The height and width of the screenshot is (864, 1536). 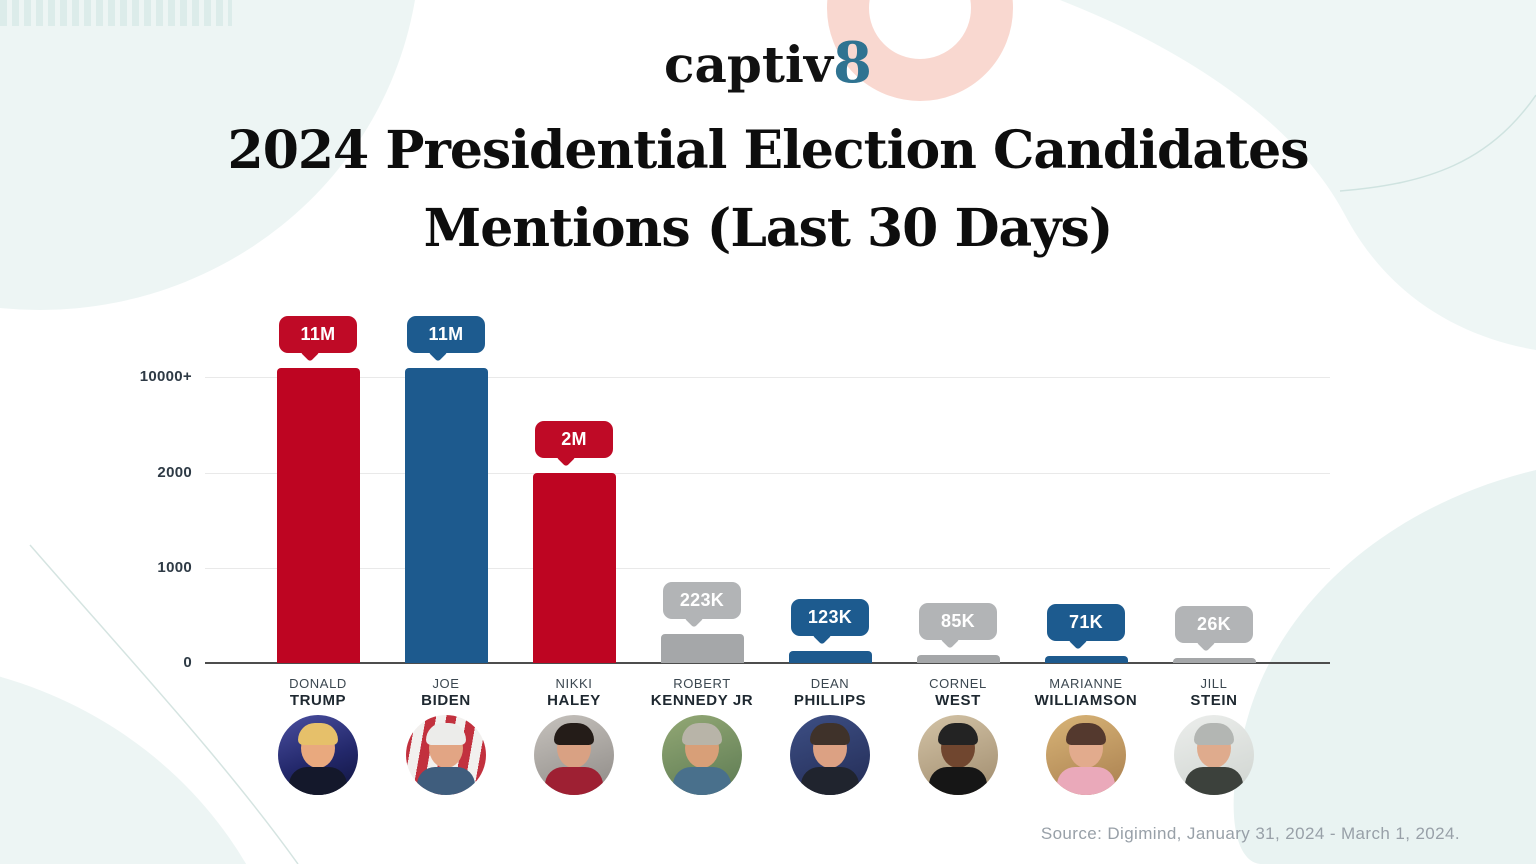 What do you see at coordinates (446, 515) in the screenshot?
I see `bar-biden` at bounding box center [446, 515].